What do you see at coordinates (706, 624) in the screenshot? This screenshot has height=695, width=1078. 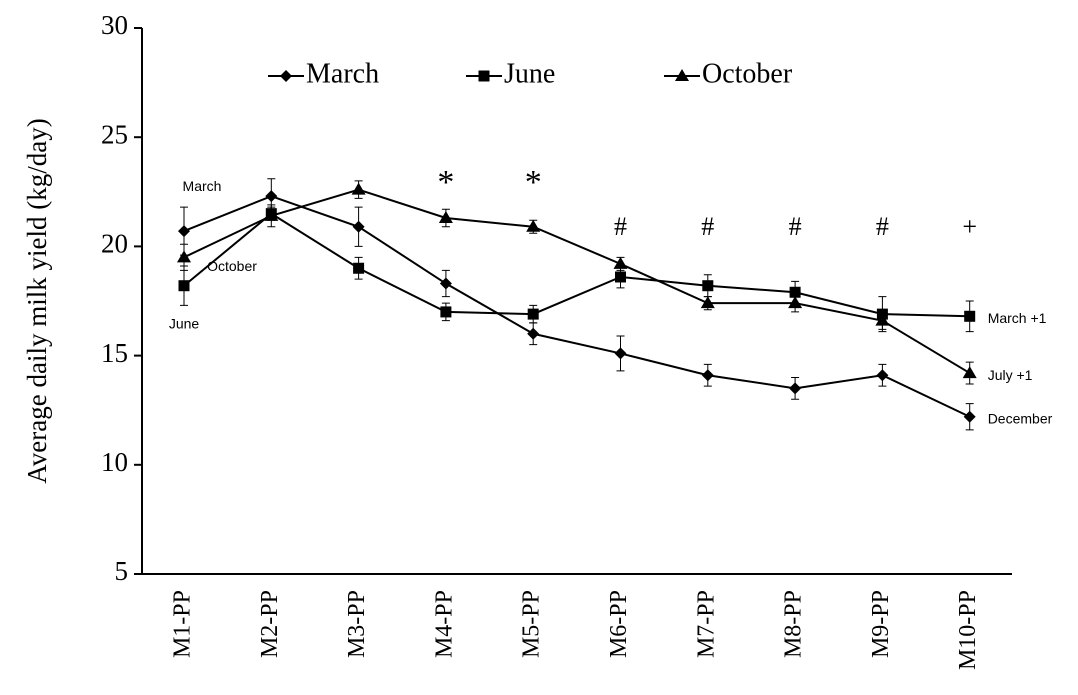 I see `x-tick-label: M7-PP` at bounding box center [706, 624].